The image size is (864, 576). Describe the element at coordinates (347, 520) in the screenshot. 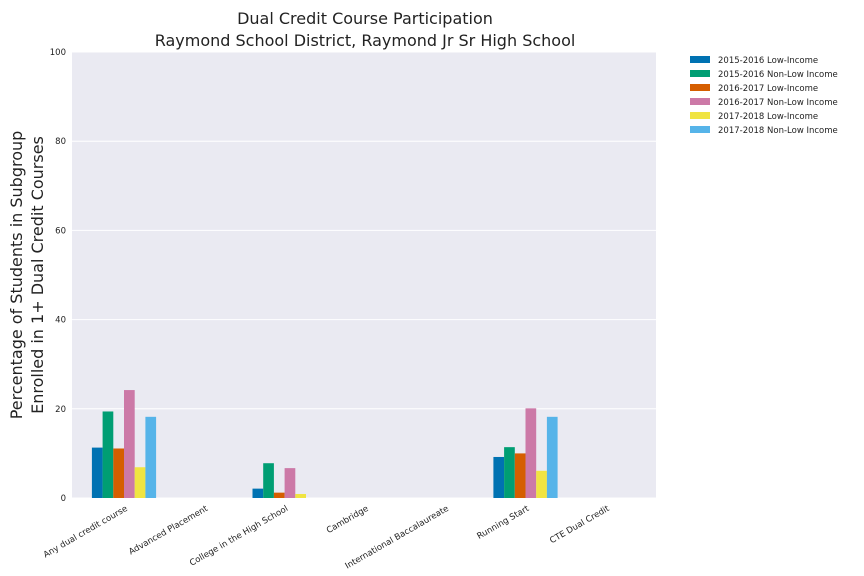

I see `x-tick-label: Cambridge` at that location.